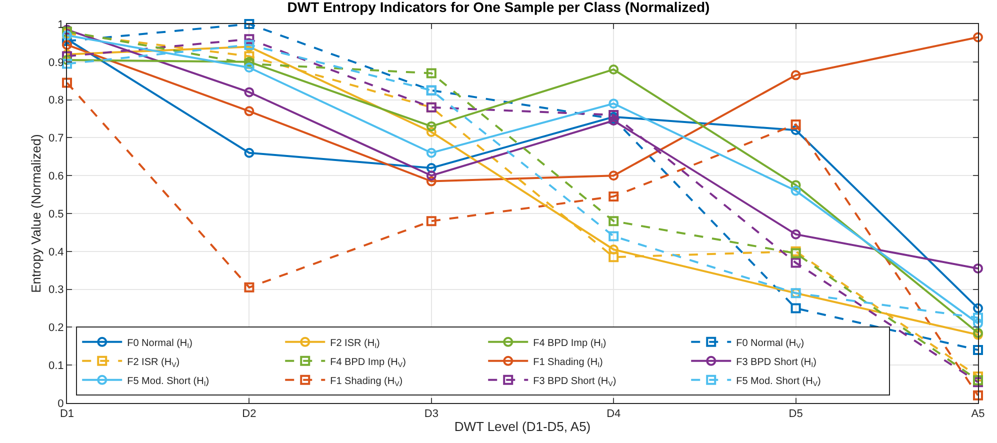 The width and height of the screenshot is (997, 443). I want to click on x-axis-title: DWT Level (D1-D5, A5), so click(522, 426).